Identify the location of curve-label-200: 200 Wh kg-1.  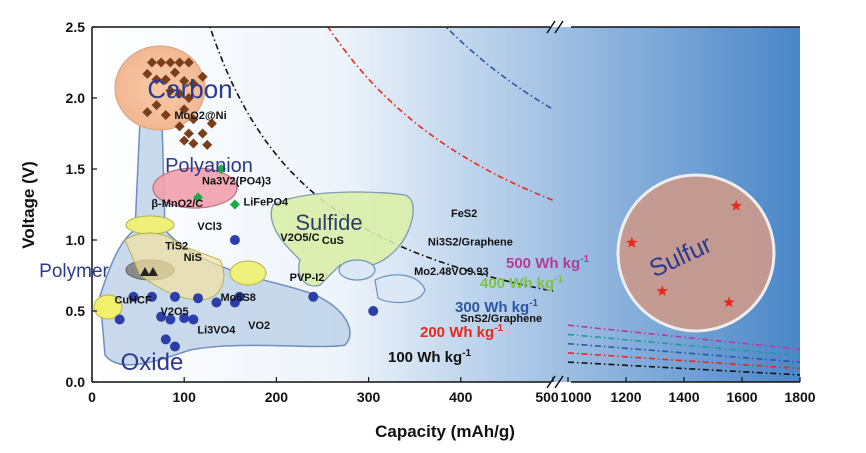
(462, 332).